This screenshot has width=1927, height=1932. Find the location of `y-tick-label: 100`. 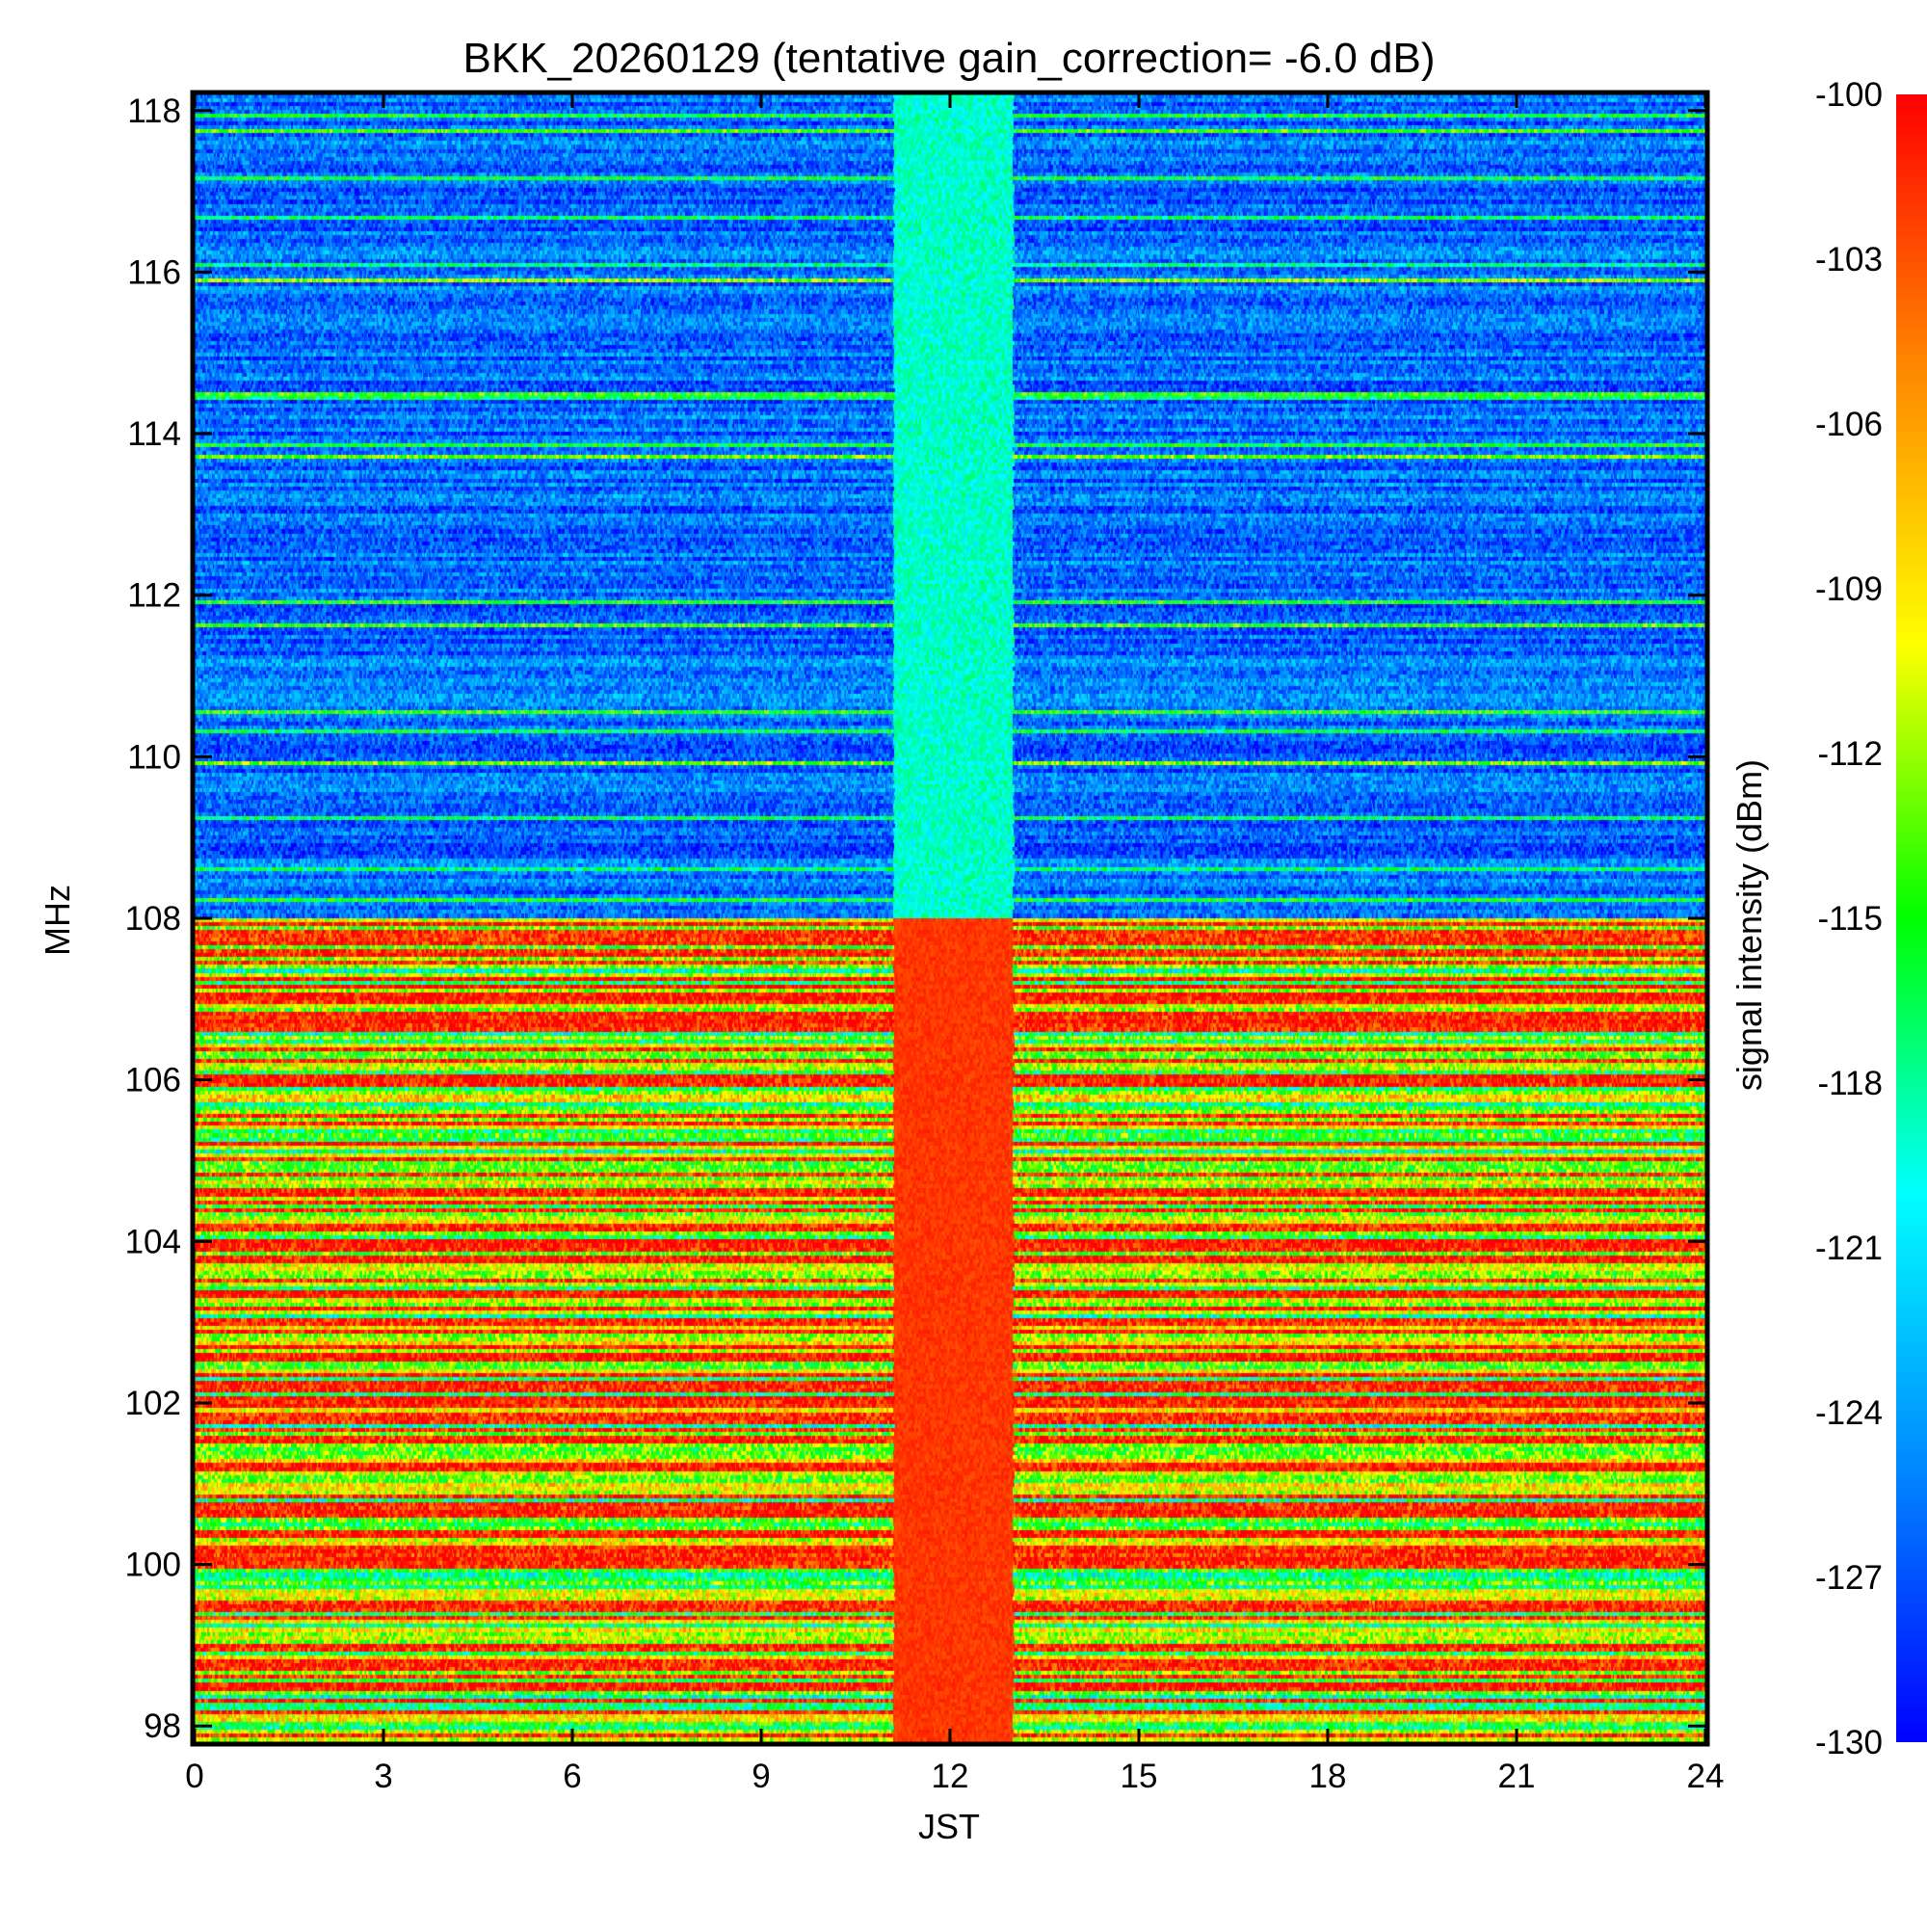

y-tick-label: 100 is located at coordinates (153, 1565).